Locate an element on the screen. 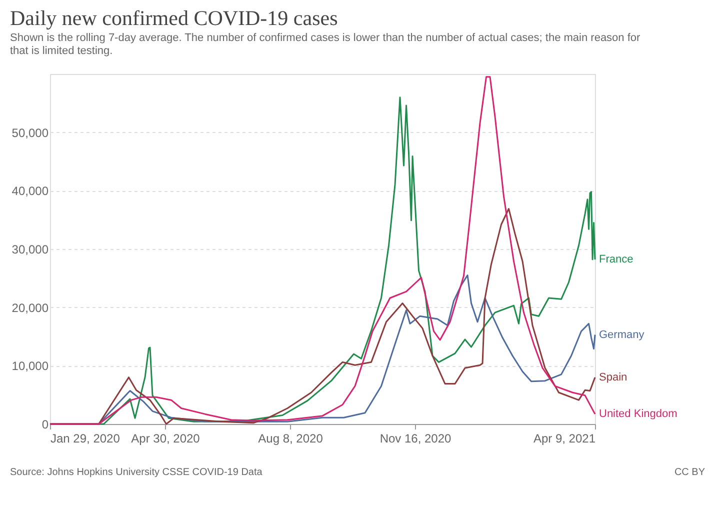 The width and height of the screenshot is (726, 522). series-label: United Kingdom is located at coordinates (638, 414).